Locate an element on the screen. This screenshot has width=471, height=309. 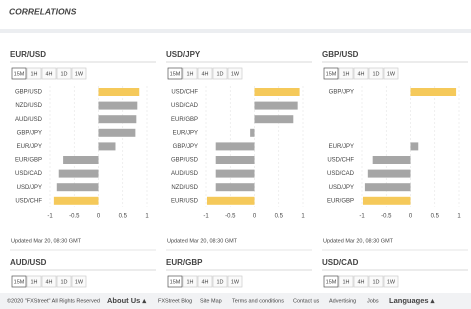
category-label: EUR/GBP is located at coordinates (28, 161).